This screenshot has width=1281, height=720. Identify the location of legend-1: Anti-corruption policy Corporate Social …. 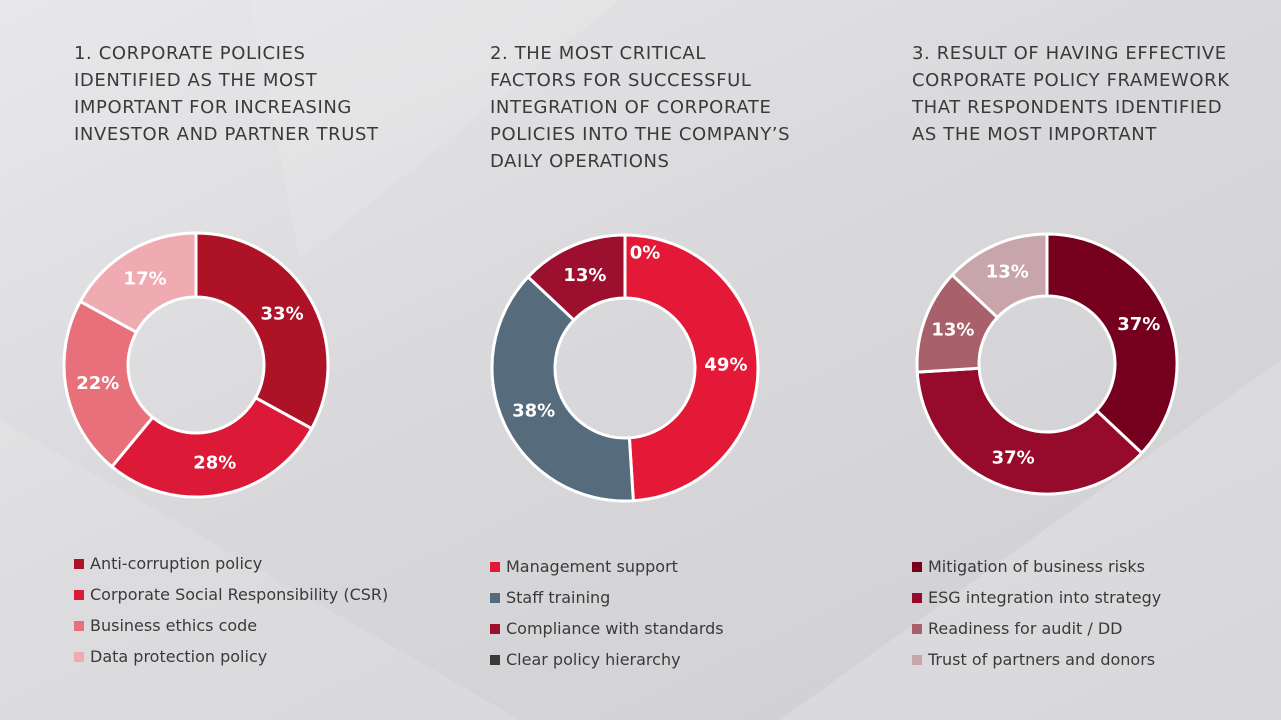
(231, 610).